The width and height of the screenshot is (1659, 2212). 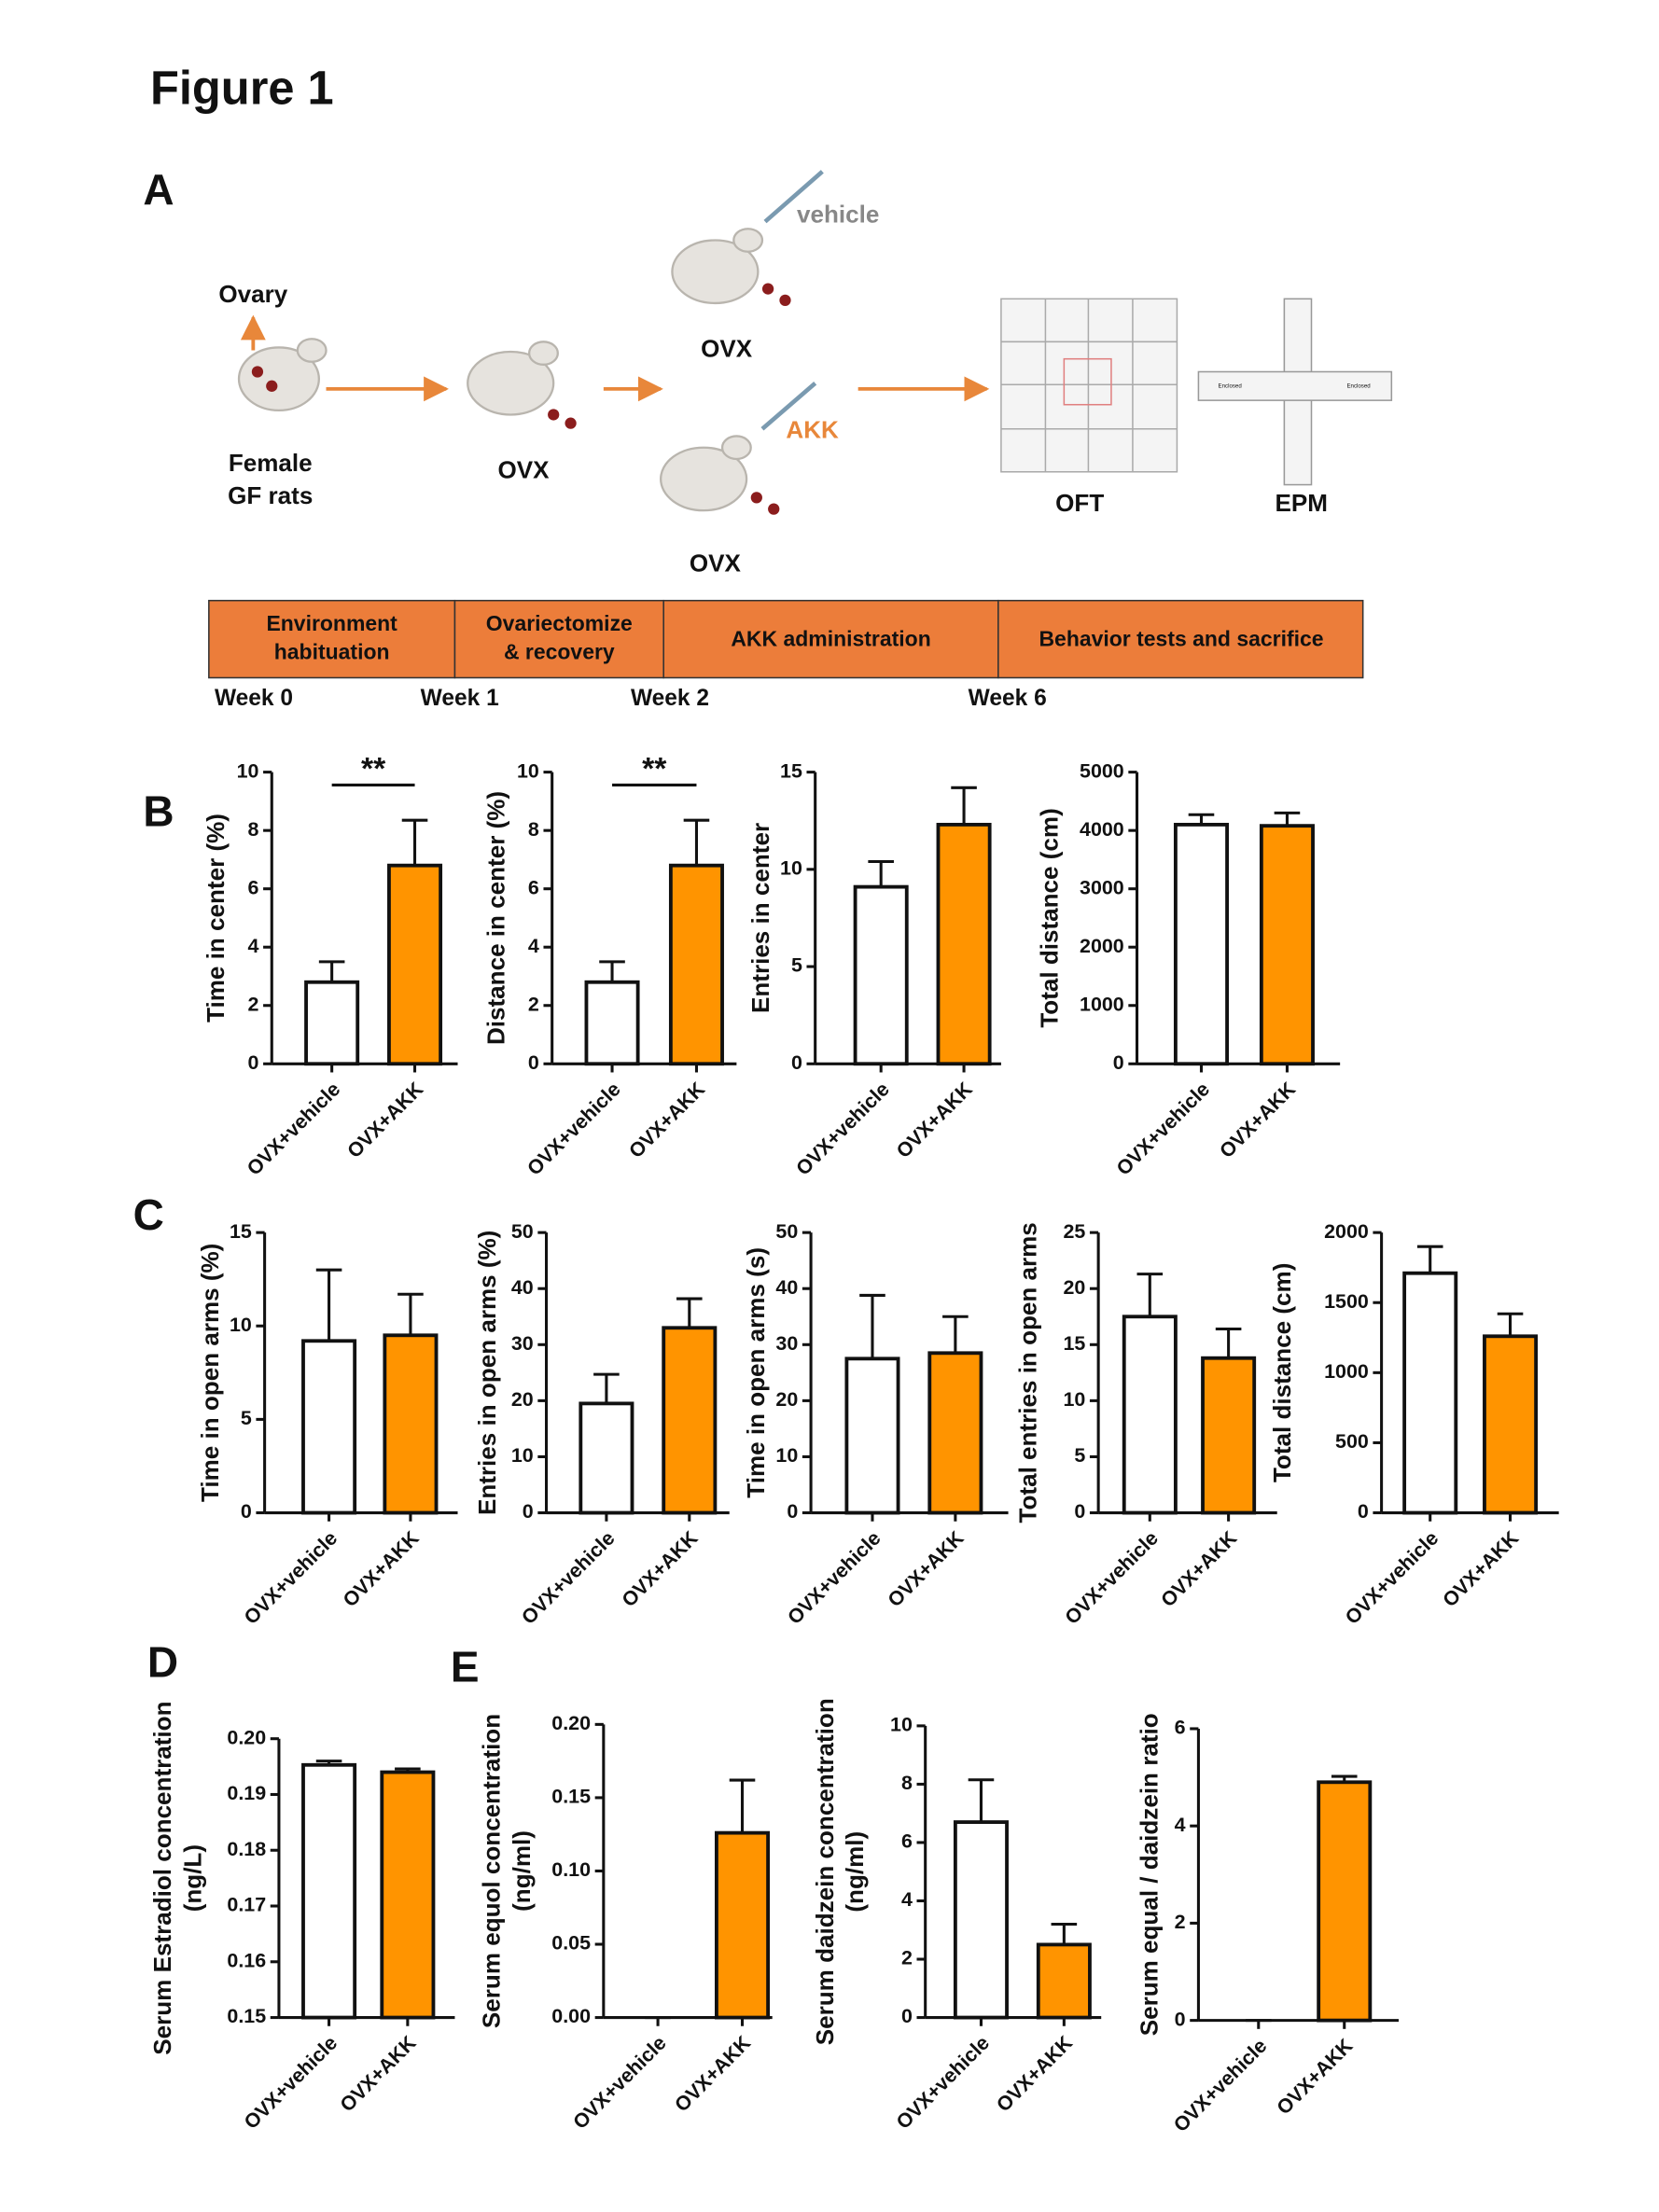 I want to click on timeline-box, so click(x=786, y=639).